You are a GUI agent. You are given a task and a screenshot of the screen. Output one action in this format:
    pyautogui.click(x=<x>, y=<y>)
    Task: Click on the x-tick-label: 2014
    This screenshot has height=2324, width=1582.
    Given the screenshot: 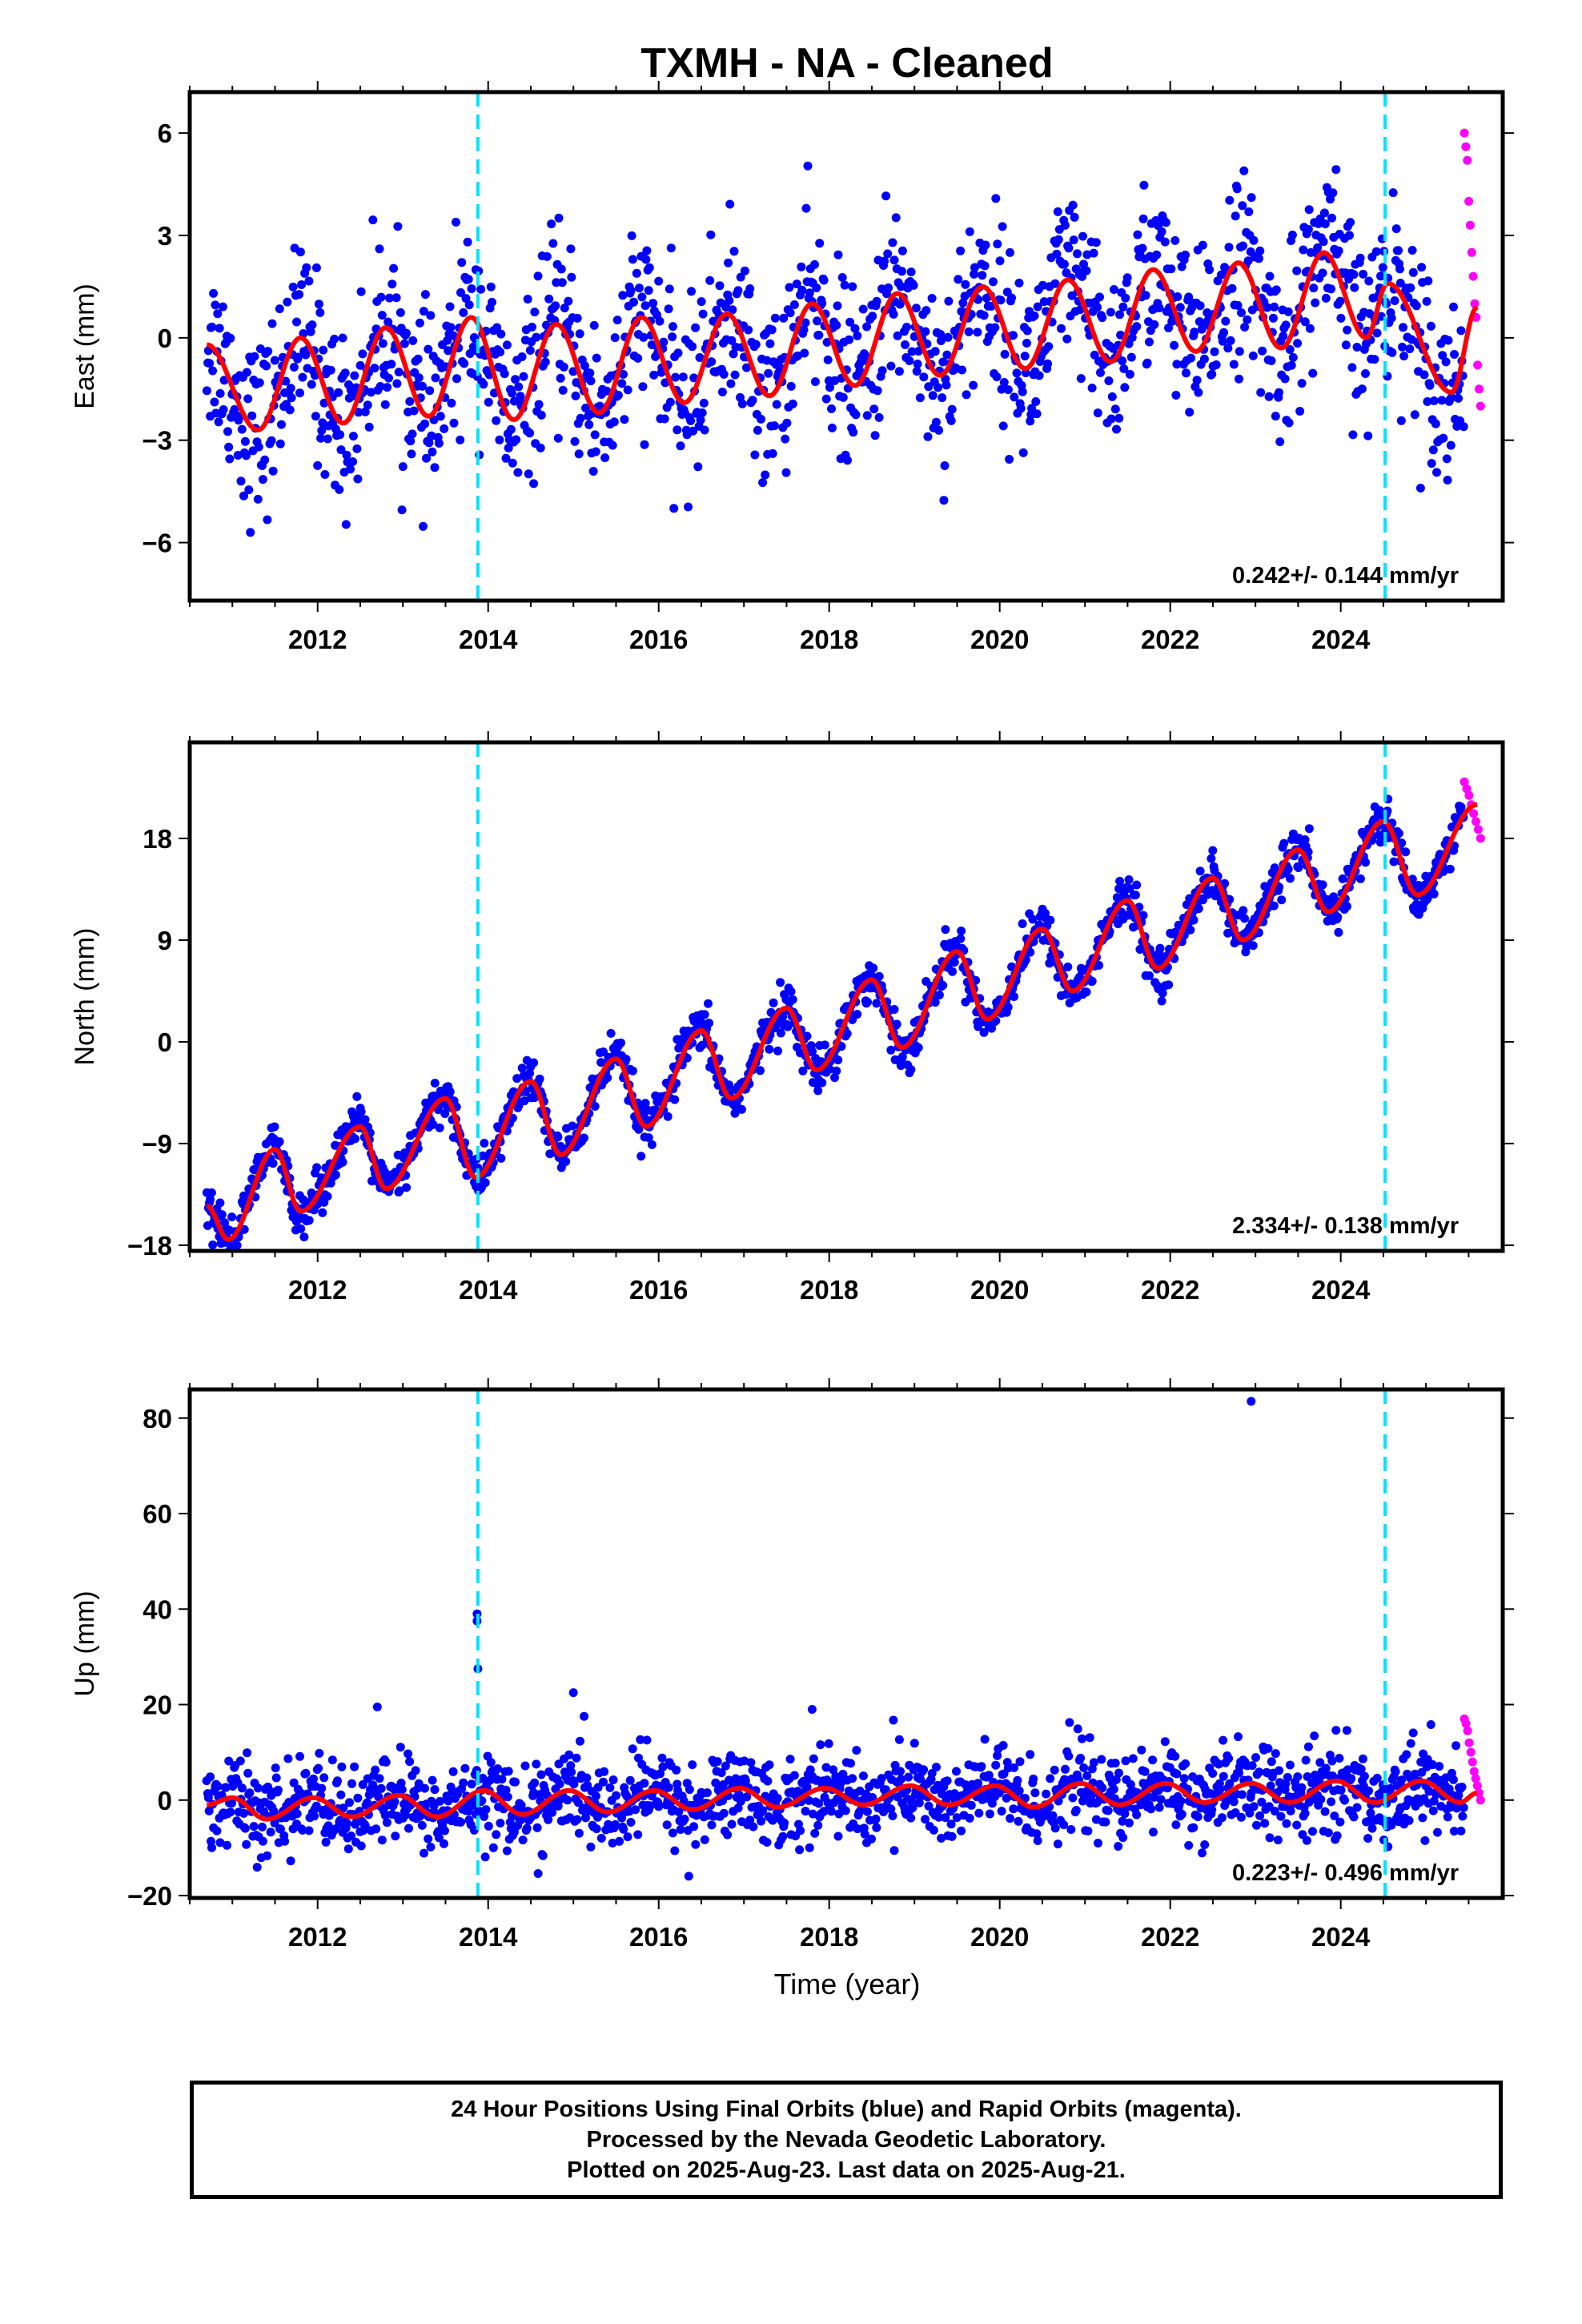 What is the action you would take?
    pyautogui.click(x=488, y=639)
    